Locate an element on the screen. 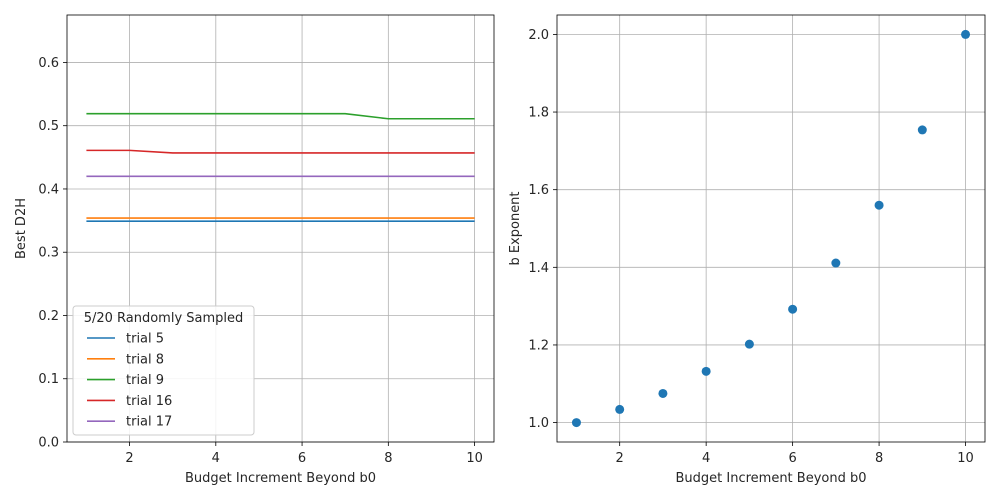  right-y-tick-label: 1.0 is located at coordinates (538, 423).